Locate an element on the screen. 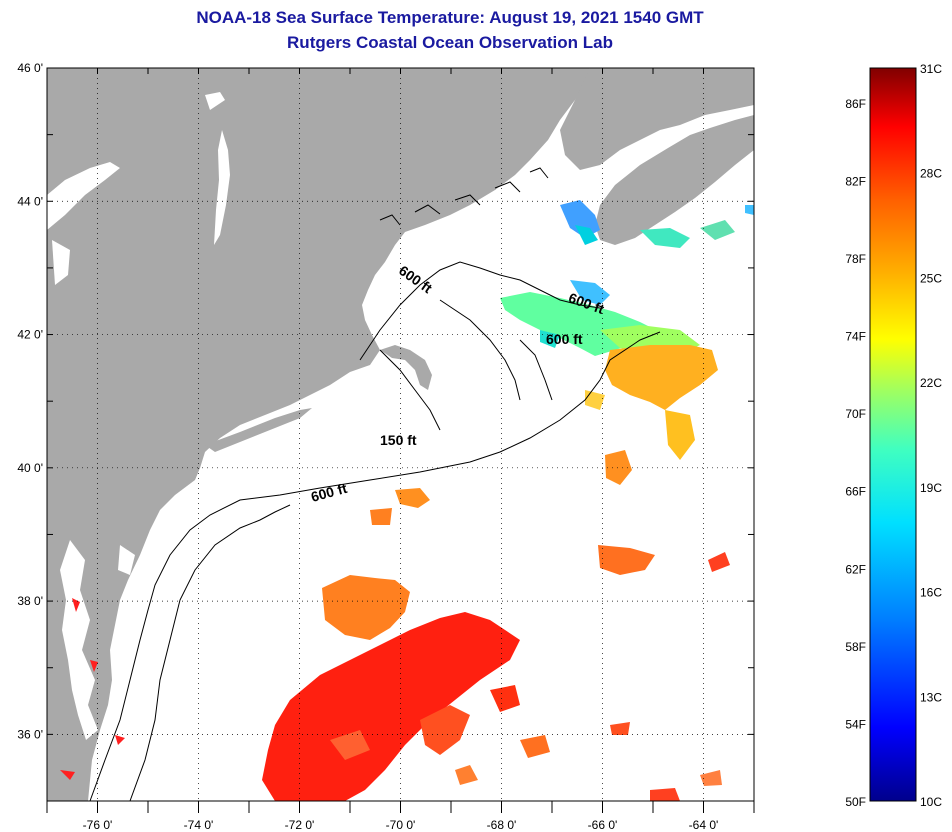 Image resolution: width=952 pixels, height=832 pixels. lon-tick-label: -72 0' is located at coordinates (300, 825).